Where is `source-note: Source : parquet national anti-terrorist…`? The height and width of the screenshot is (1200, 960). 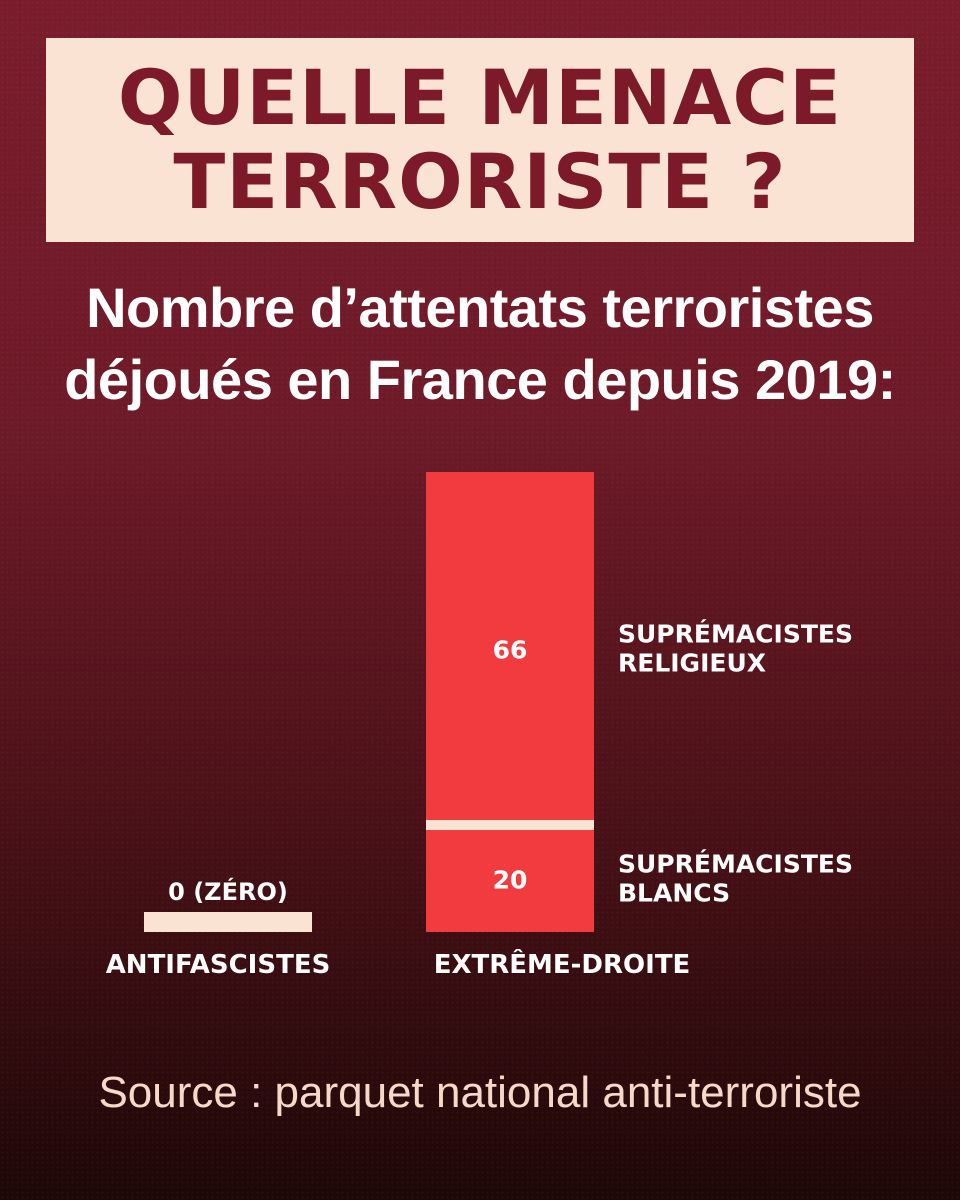
source-note: Source : parquet national anti-terrorist… is located at coordinates (480, 1092).